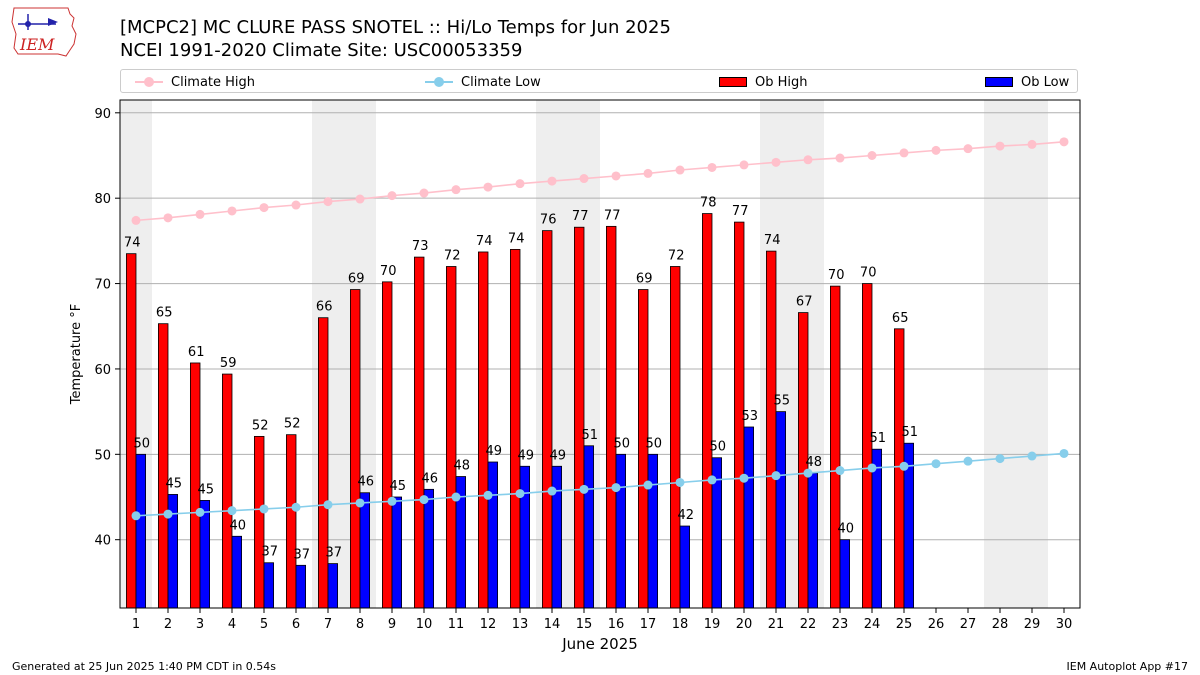 Image resolution: width=1200 pixels, height=675 pixels. I want to click on x-tick-label: 13, so click(520, 624).